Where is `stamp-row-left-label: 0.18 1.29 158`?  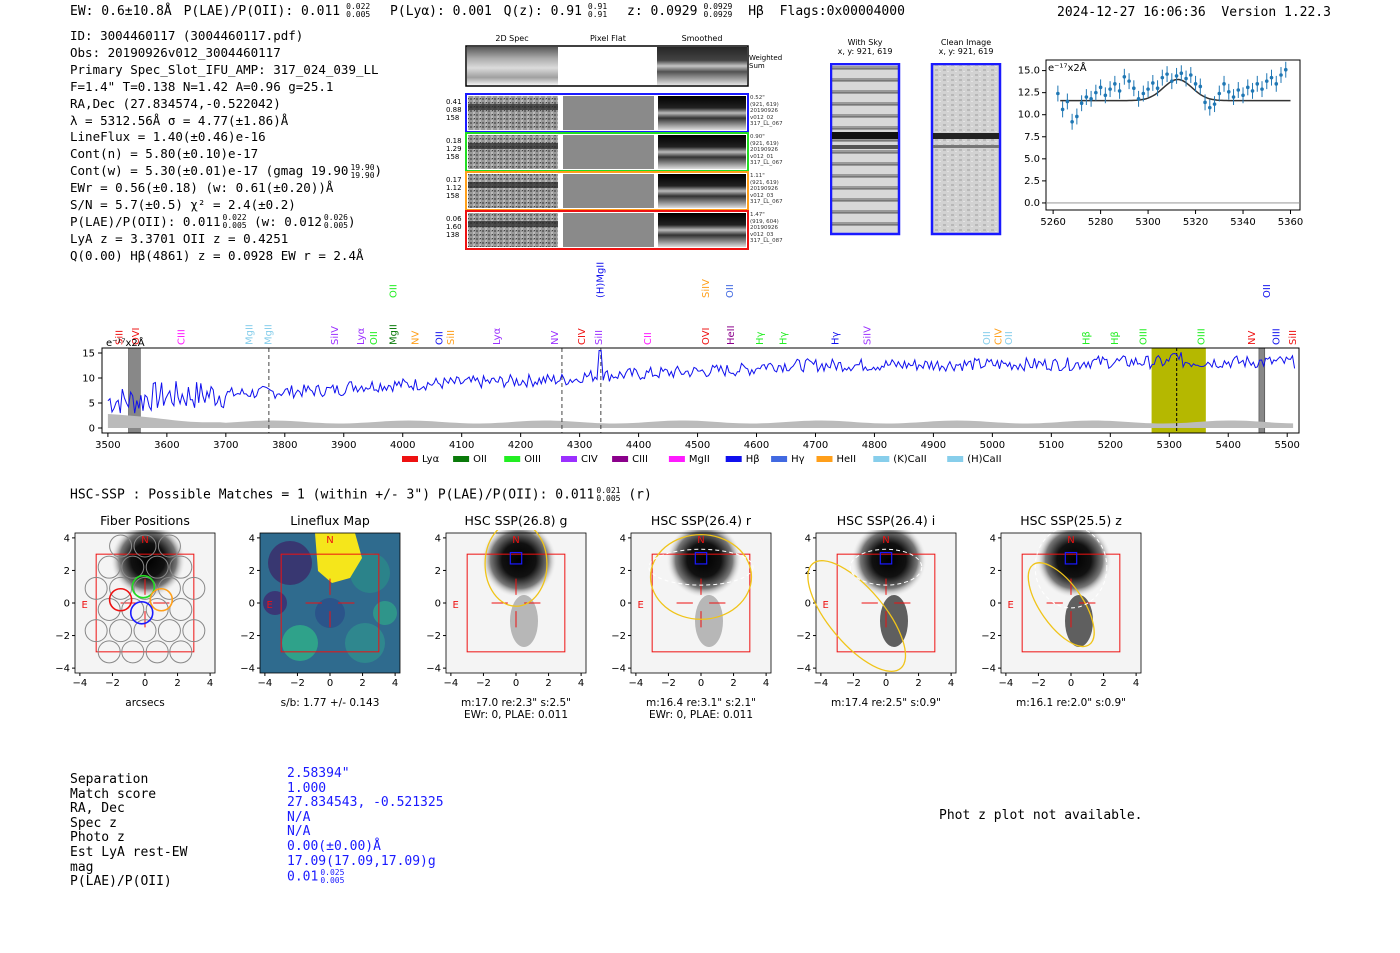
stamp-row-left-label: 0.18 1.29 158 is located at coordinates (454, 149).